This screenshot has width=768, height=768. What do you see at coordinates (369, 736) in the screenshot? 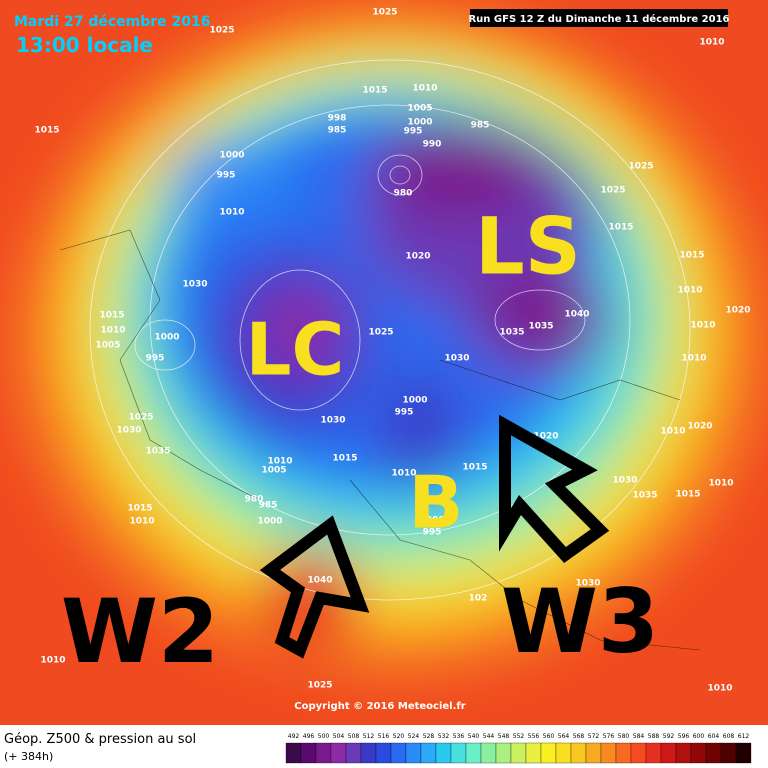
I see `legend-value: 512` at bounding box center [369, 736].